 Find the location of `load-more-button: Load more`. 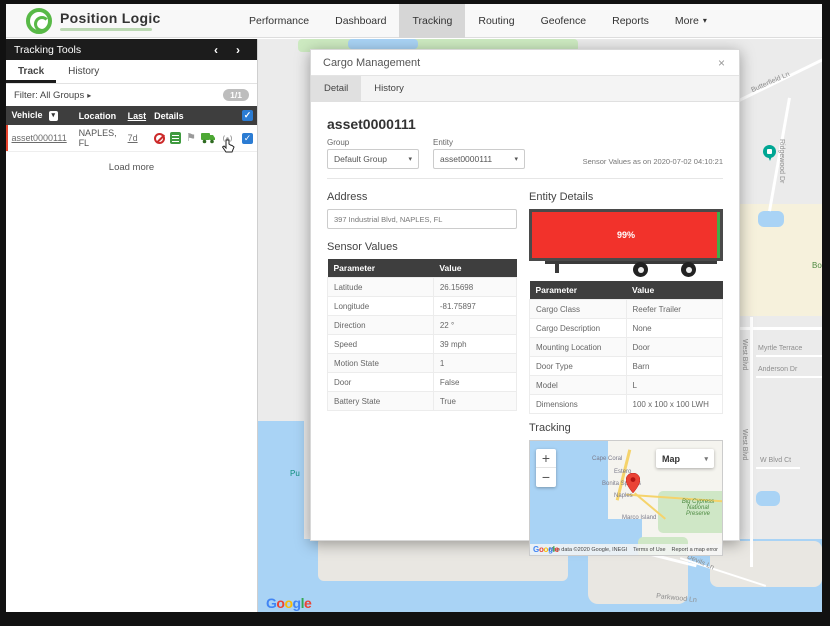

load-more-button: Load more is located at coordinates (131, 167).